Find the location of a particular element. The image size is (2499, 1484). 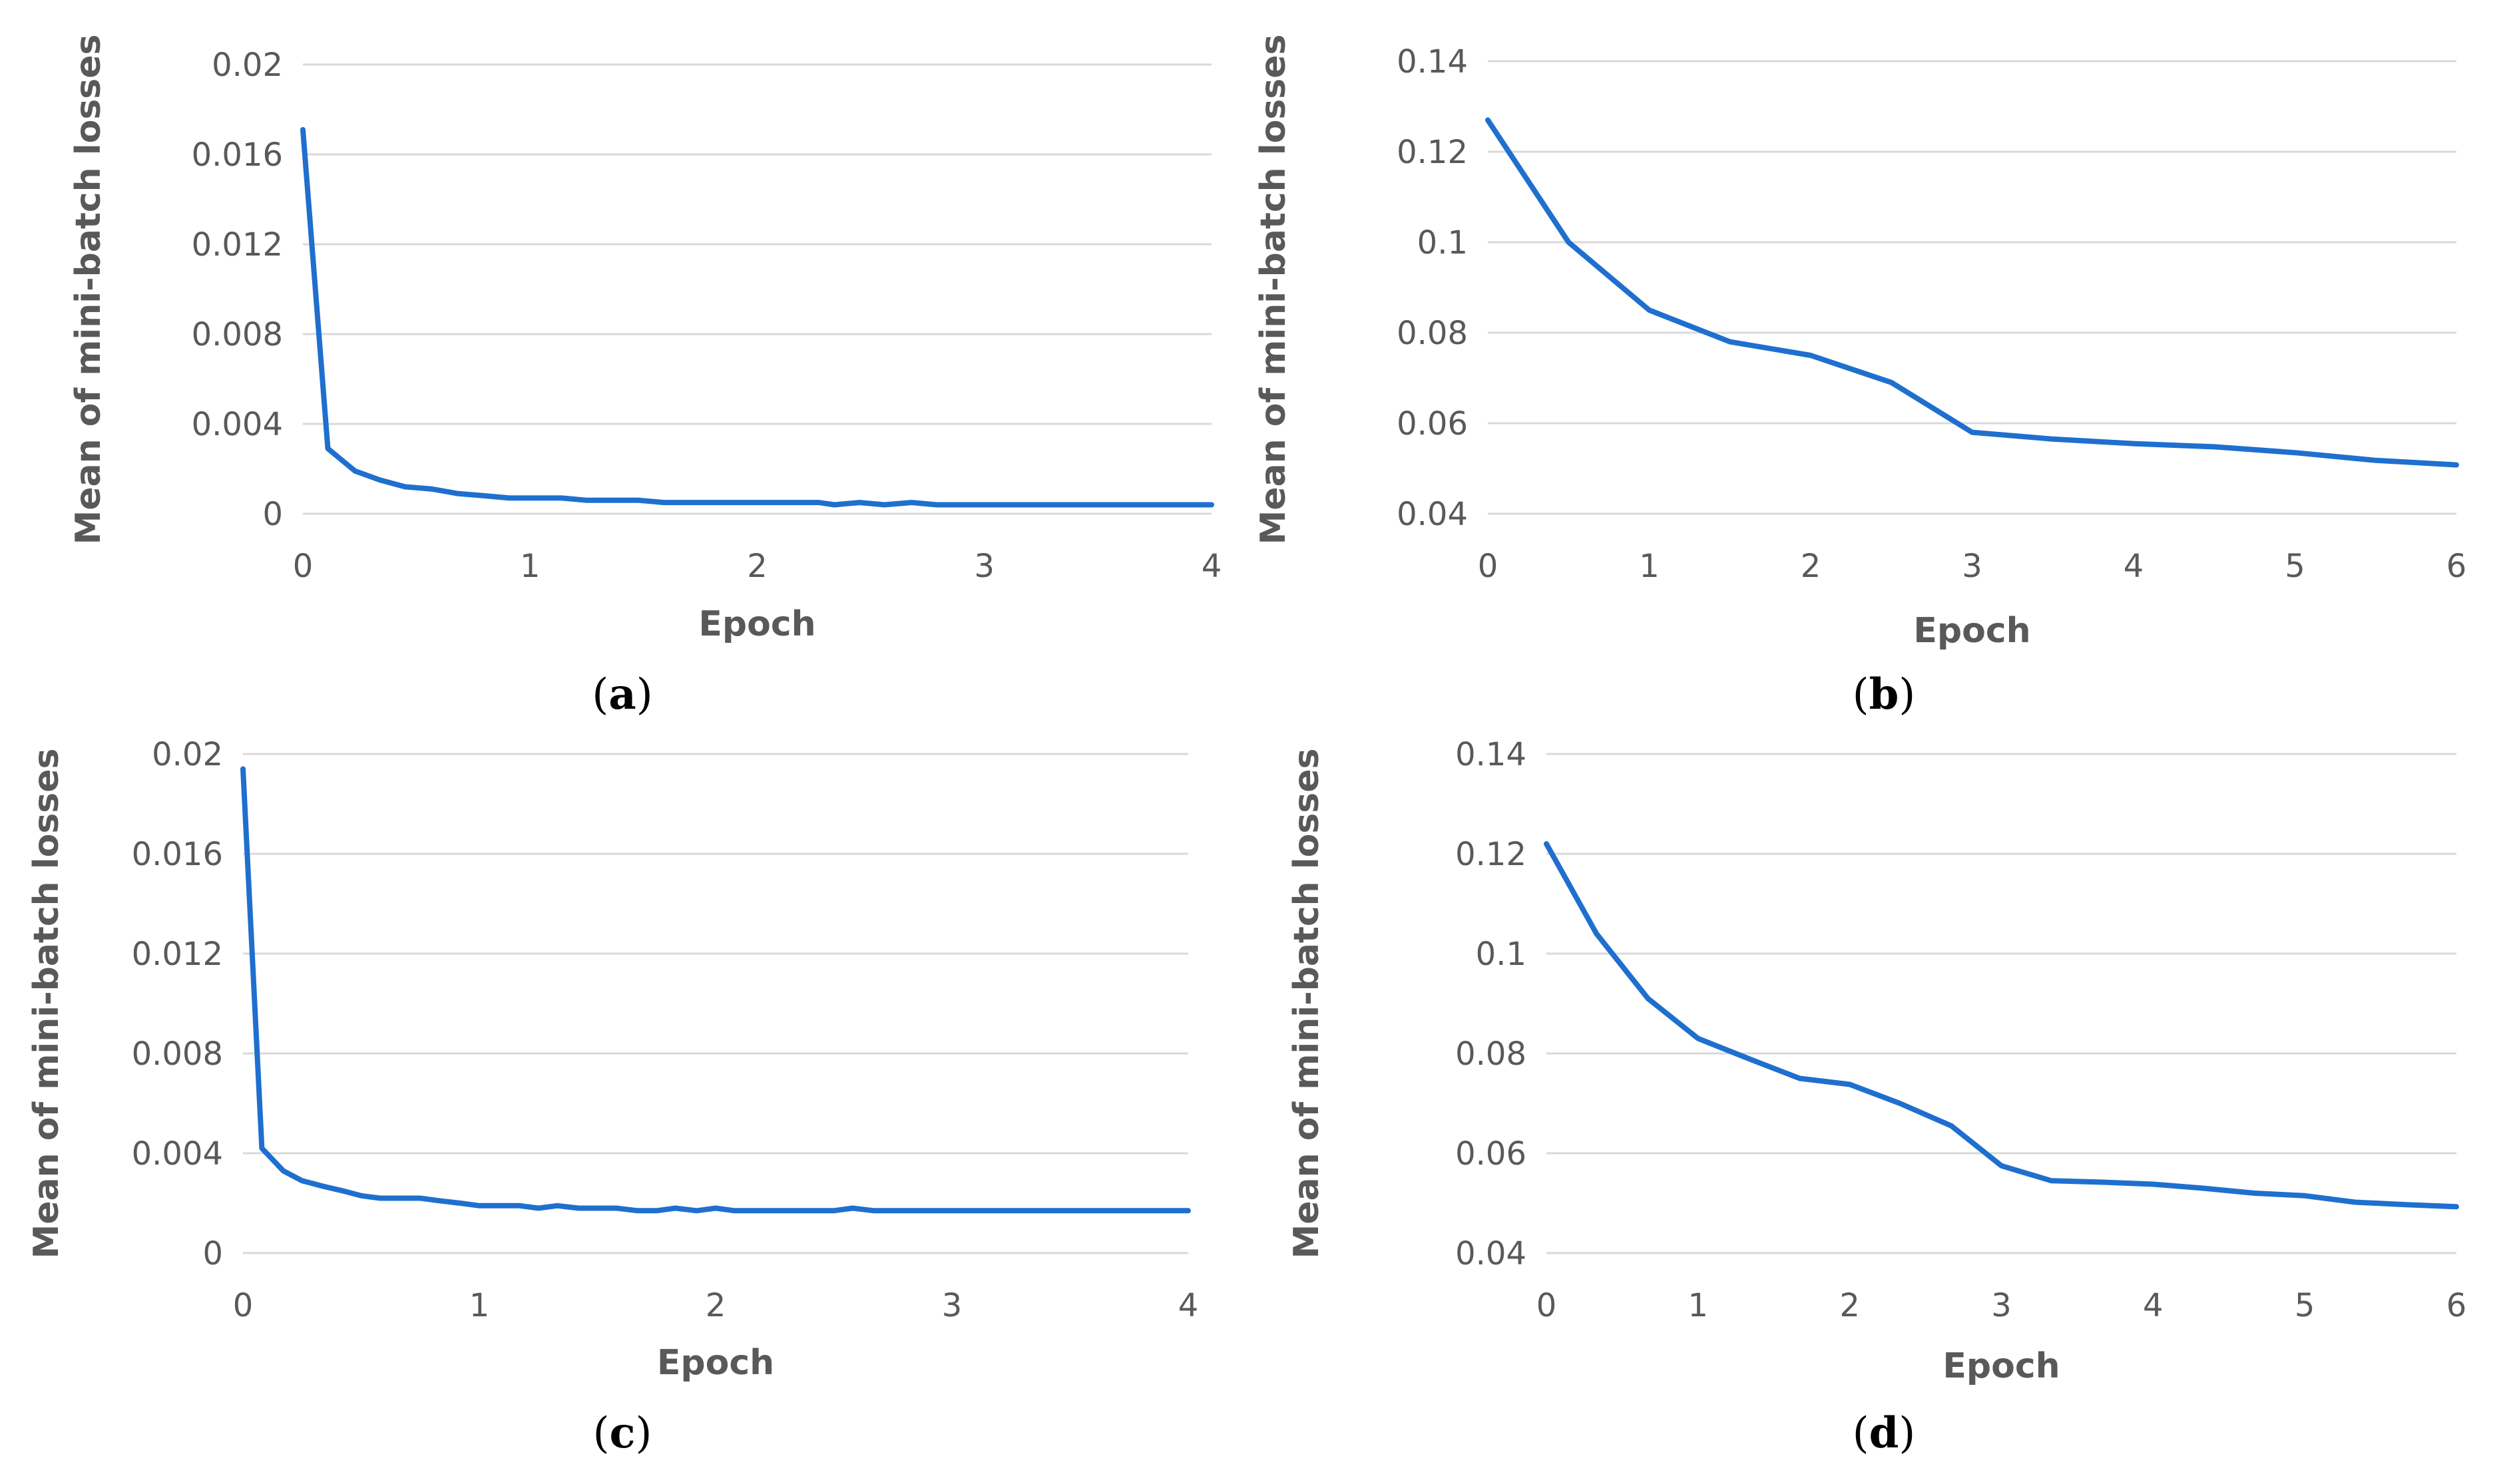

panel-label-b: (b) is located at coordinates (1884, 694).